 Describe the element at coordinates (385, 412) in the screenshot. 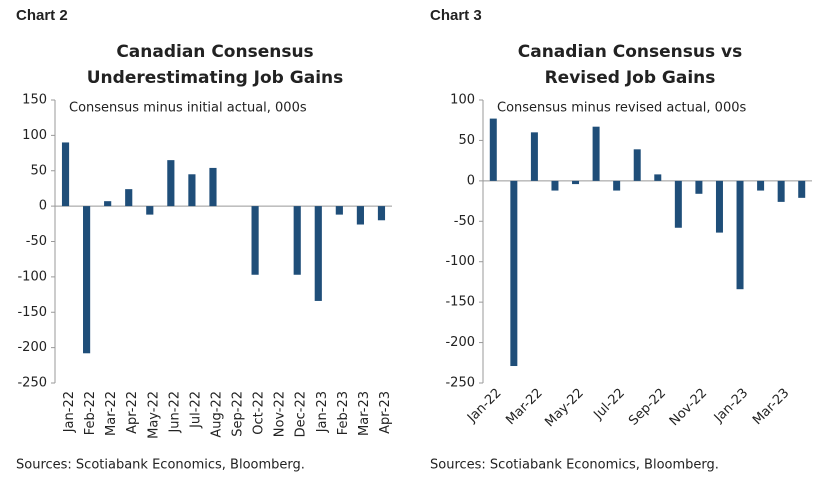

I see `x-tick-label: Apr-23` at that location.